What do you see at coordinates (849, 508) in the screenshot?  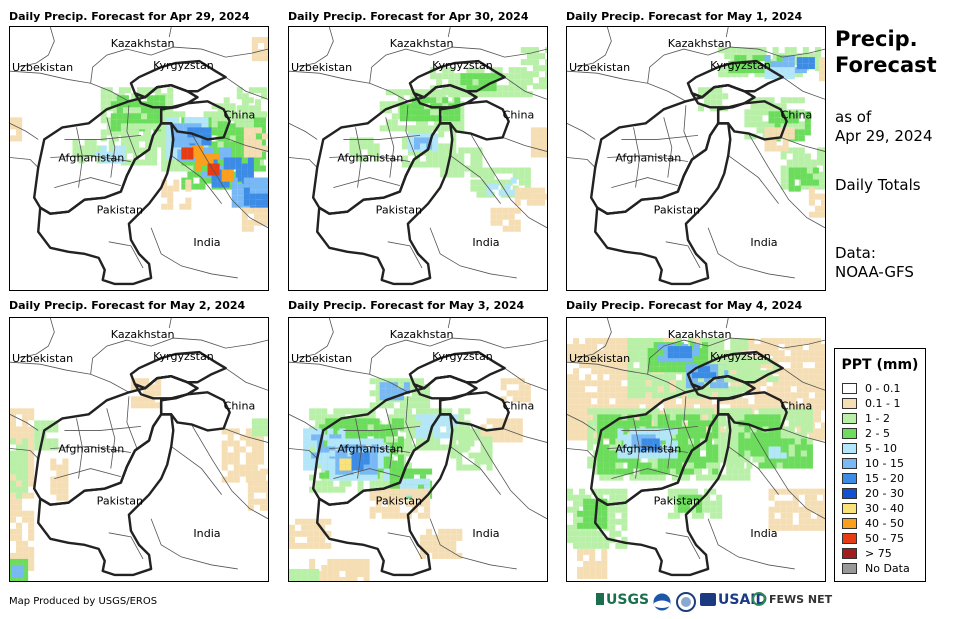 I see `legend-swatch` at bounding box center [849, 508].